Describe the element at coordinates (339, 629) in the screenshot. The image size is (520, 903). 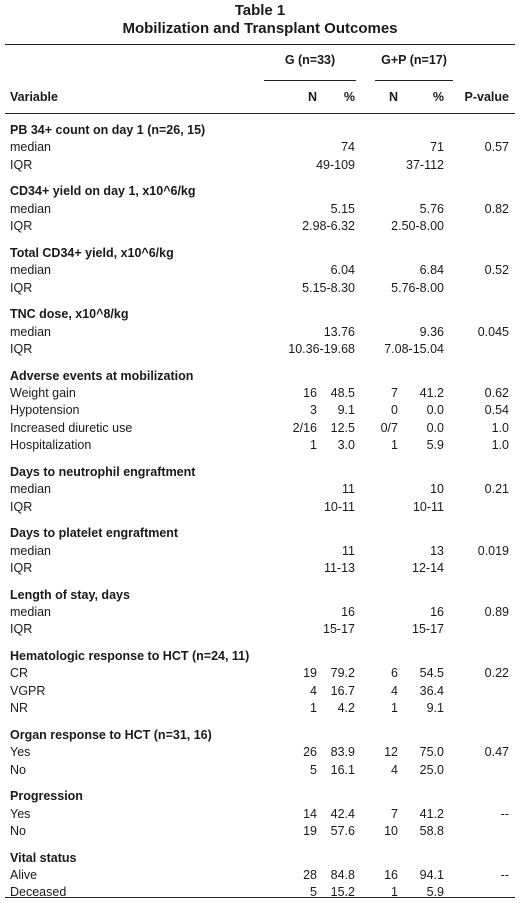
I see `table-cell: 15-17` at that location.